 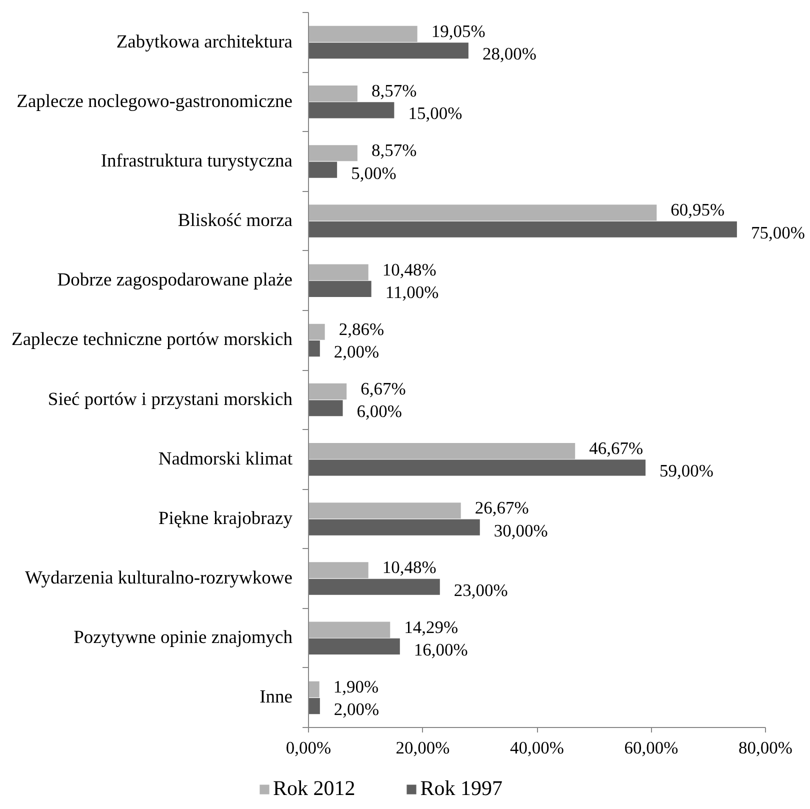 What do you see at coordinates (441, 649) in the screenshot?
I see `data-label: 16,00%` at bounding box center [441, 649].